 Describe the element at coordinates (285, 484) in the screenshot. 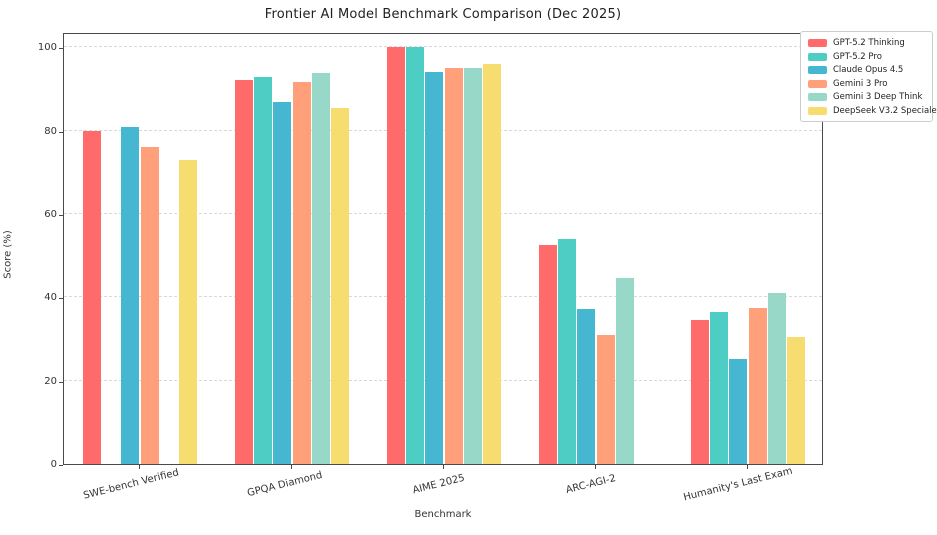

I see `x-tick-label-gpqa-diamond: GPQA Diamond` at that location.